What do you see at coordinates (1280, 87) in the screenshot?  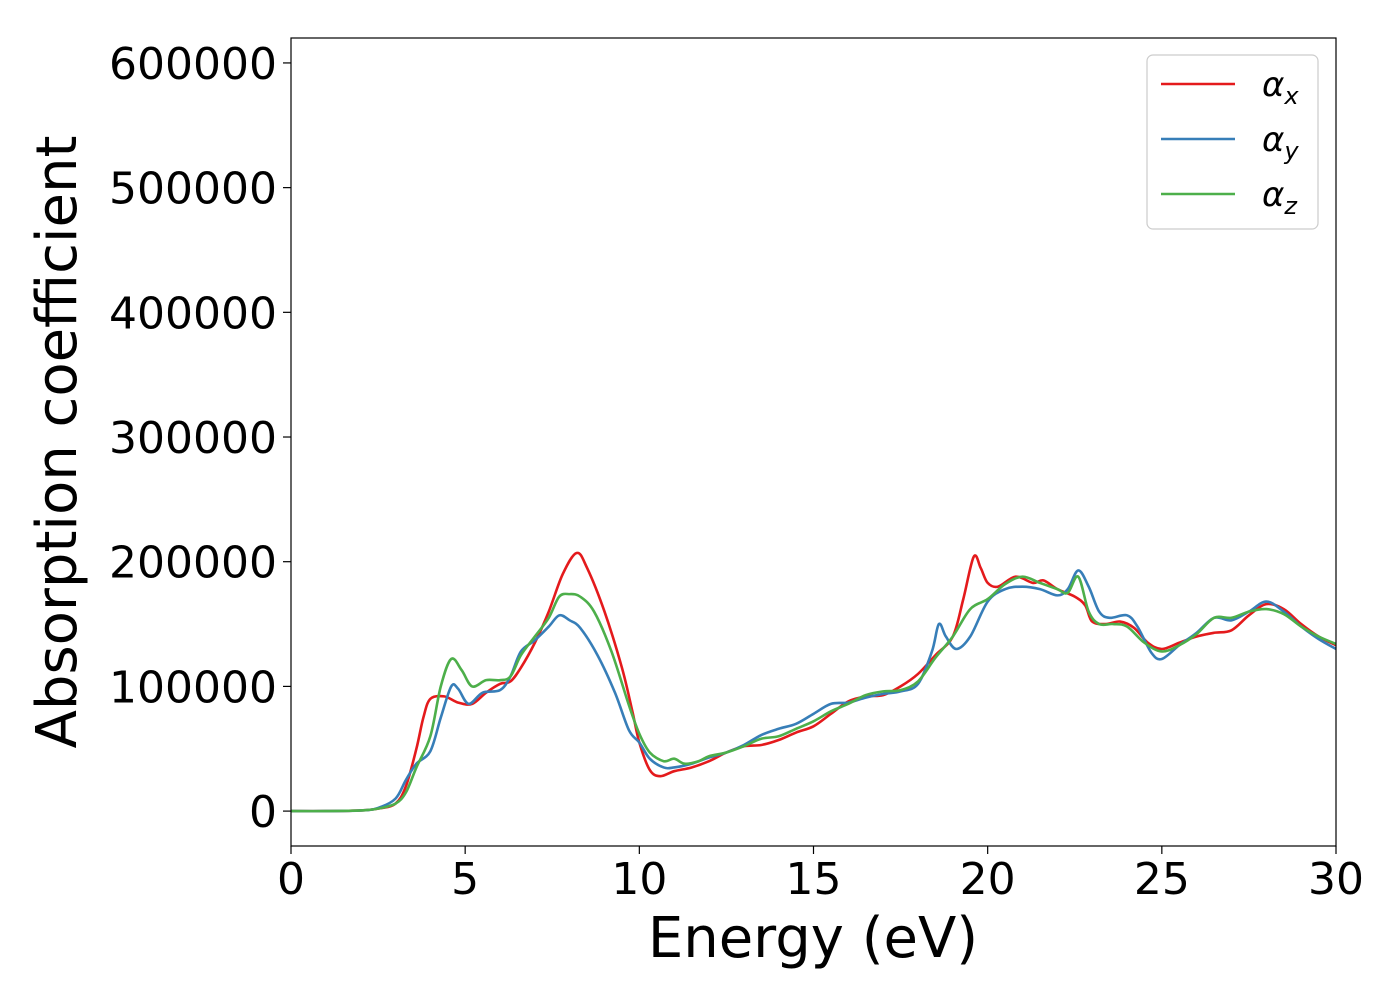 I see `legend-label-x: αx` at bounding box center [1280, 87].